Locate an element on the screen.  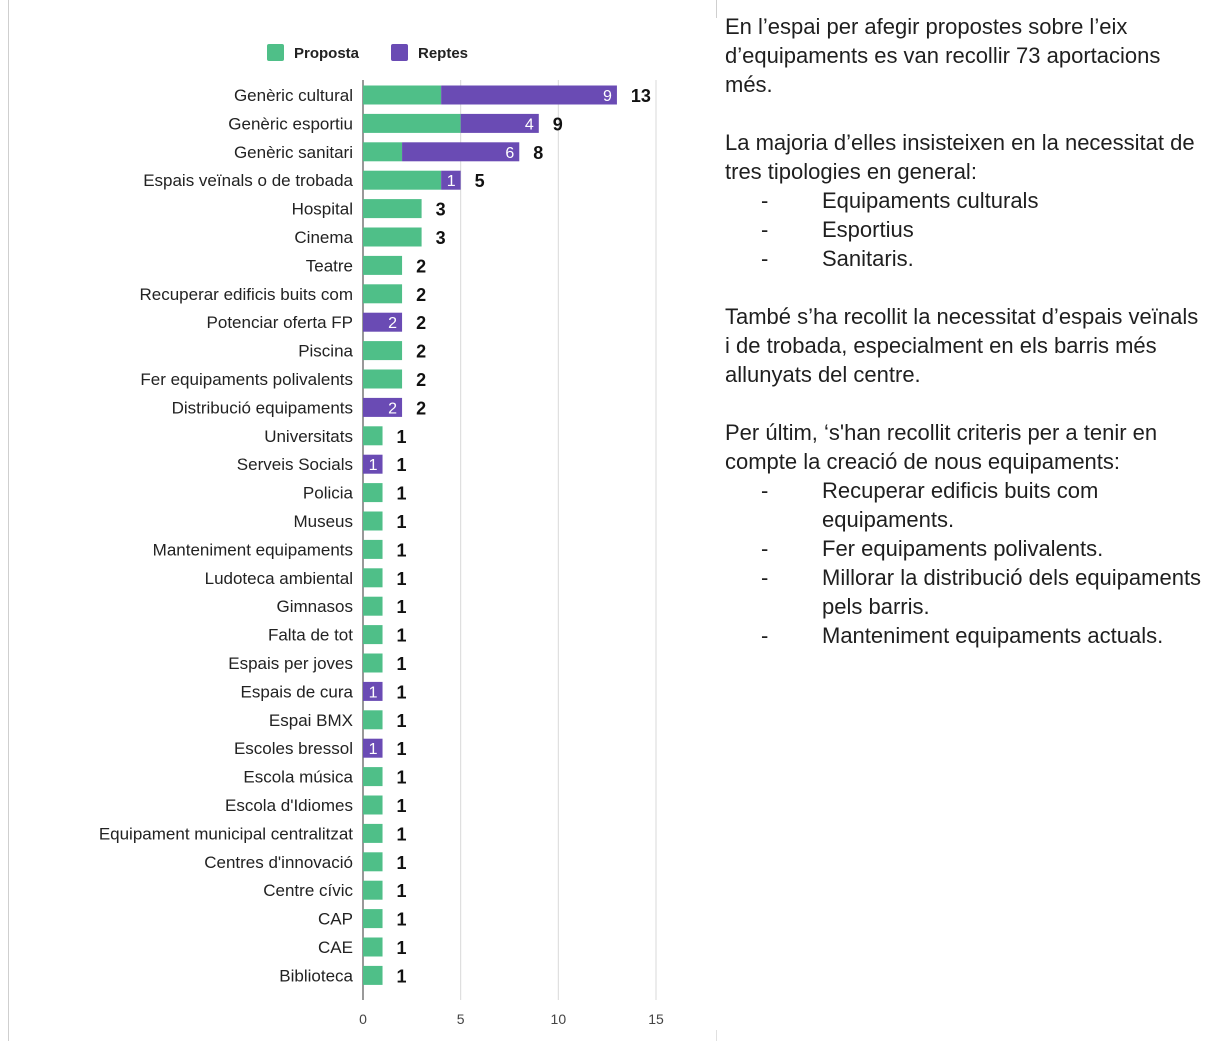
category-label: Gimnasos is located at coordinates (314, 606).